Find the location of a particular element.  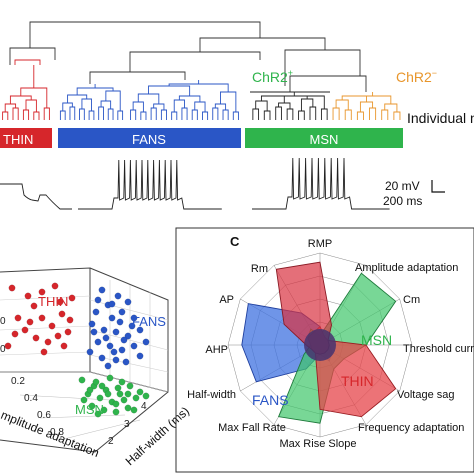

fans-bar is located at coordinates (149, 138).